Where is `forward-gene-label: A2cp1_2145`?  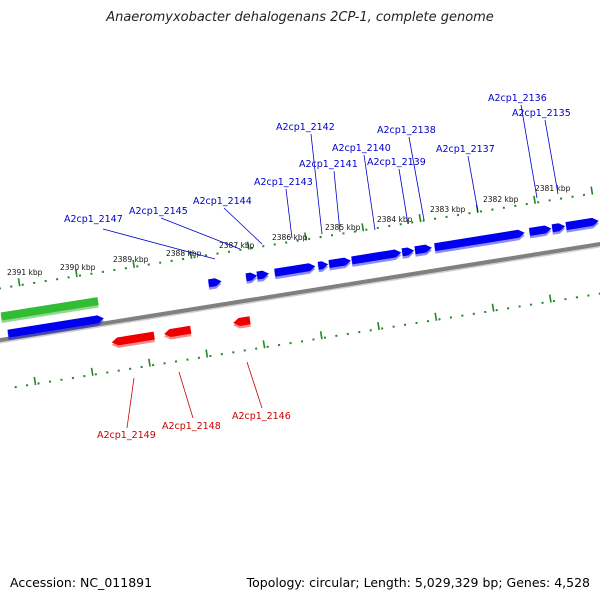
forward-gene-label: A2cp1_2145 is located at coordinates (158, 211).